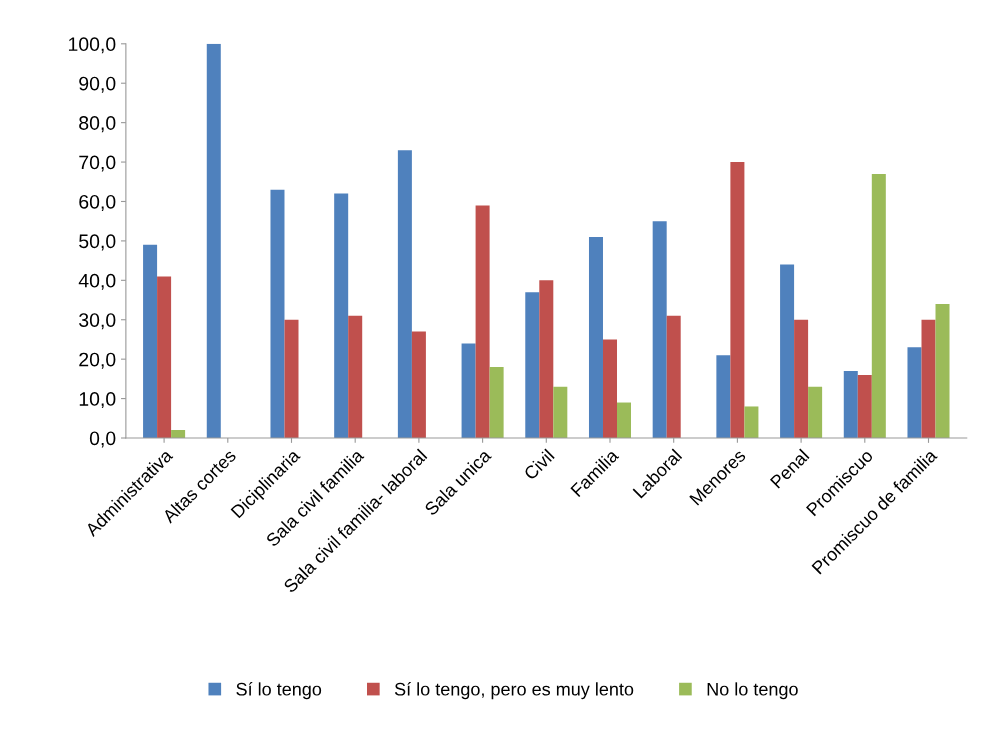 This screenshot has width=1007, height=730. Describe the element at coordinates (97, 321) in the screenshot. I see `y-tick-label: 30,0` at that location.